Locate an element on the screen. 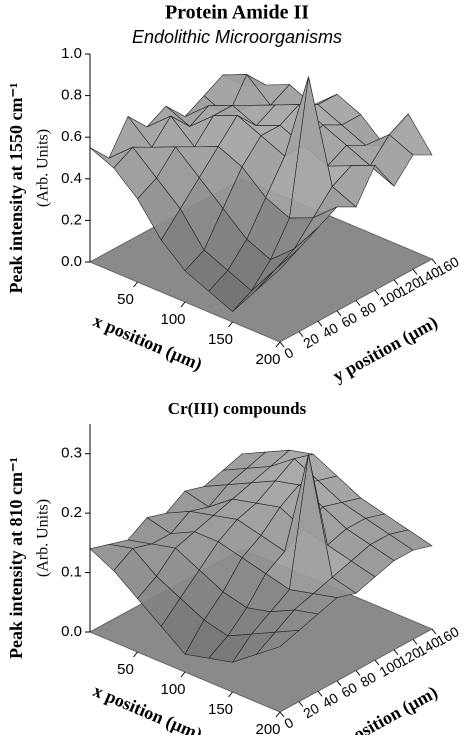 The height and width of the screenshot is (735, 474). chart-subtitle: Endolithic Microorganisms is located at coordinates (237, 37).